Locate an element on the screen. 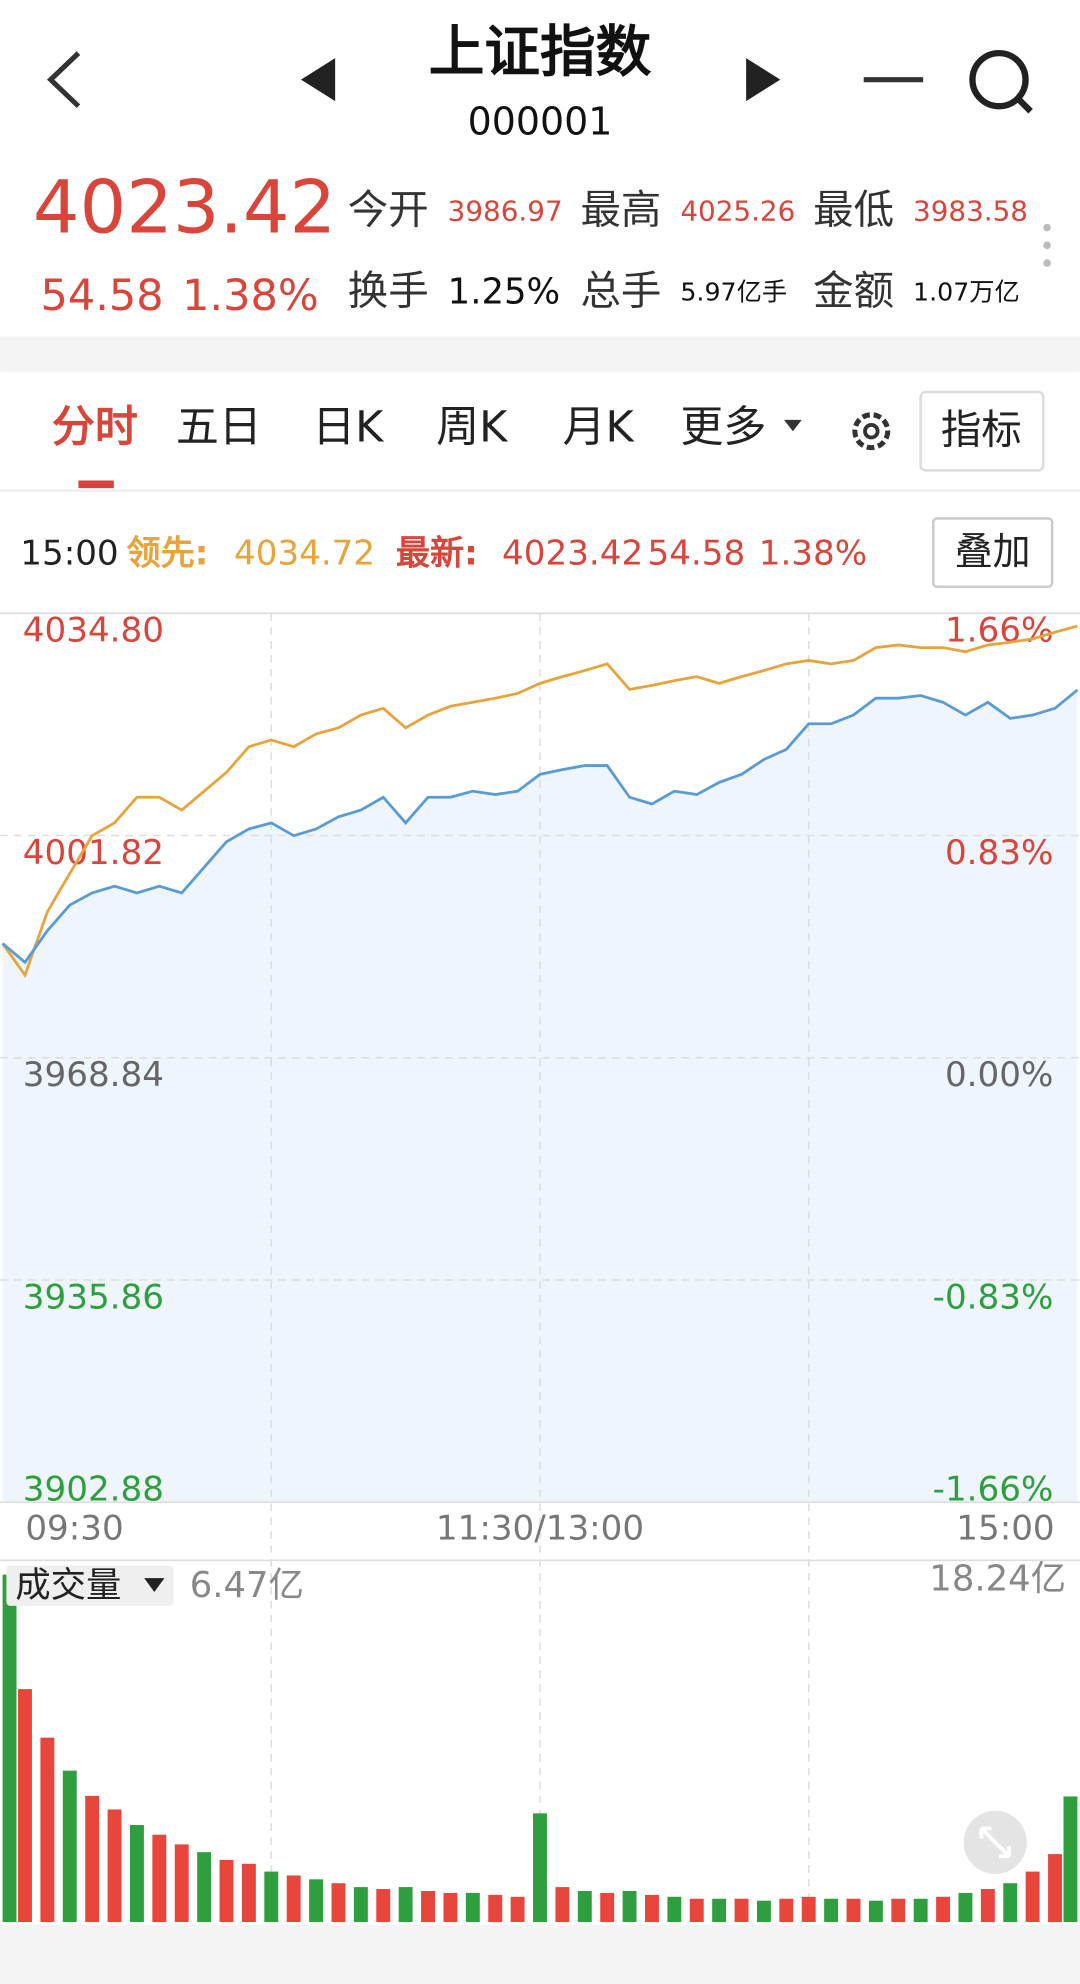  price-line is located at coordinates (540, 826).